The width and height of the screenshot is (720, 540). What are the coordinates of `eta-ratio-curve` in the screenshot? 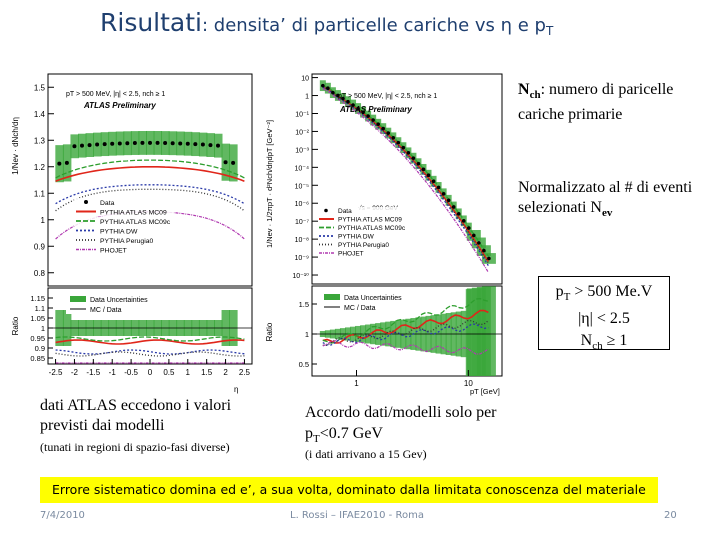 It's located at (150, 342).